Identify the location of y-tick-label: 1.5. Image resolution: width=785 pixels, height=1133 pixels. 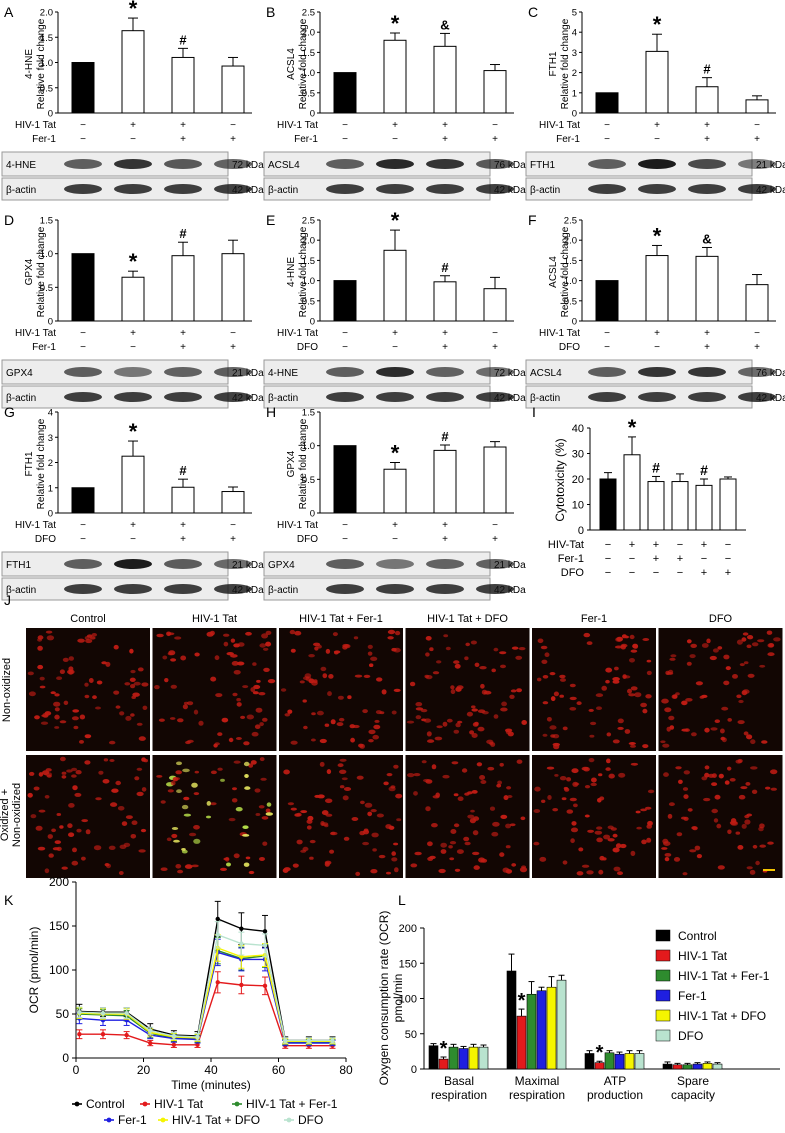
(308, 261).